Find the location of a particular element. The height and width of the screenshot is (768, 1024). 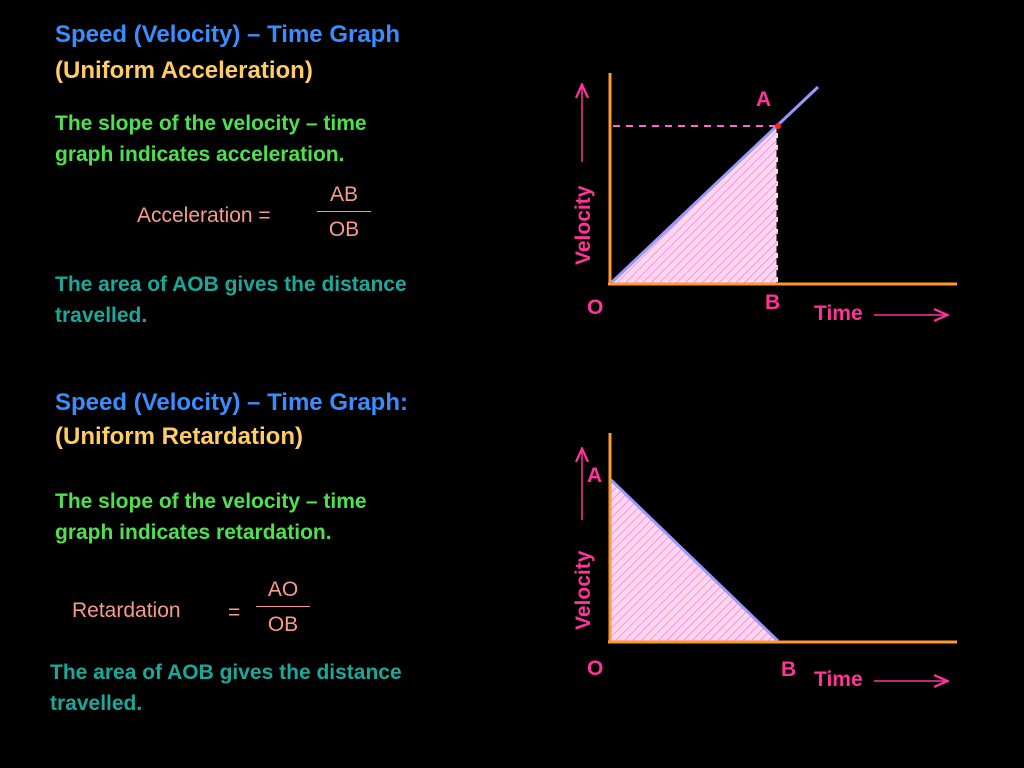

retardation-velocity-line is located at coordinates (694, 560).